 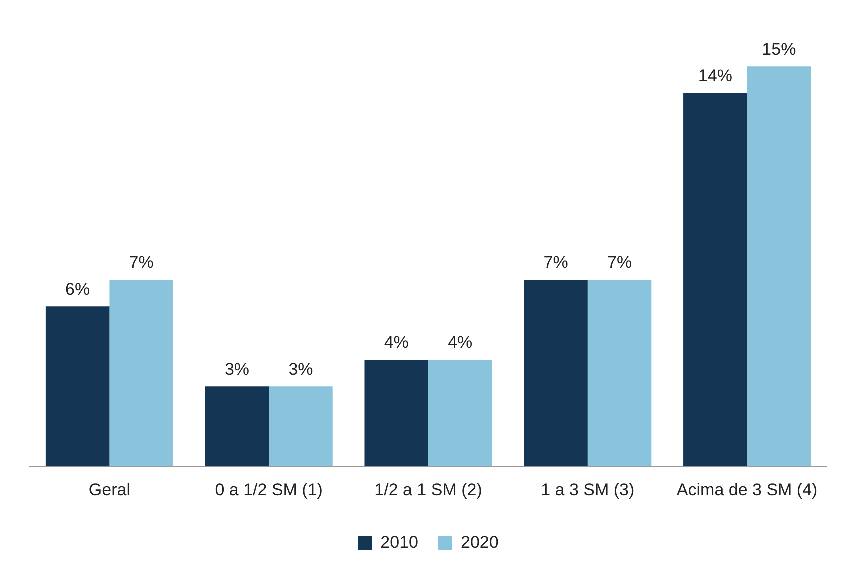 What do you see at coordinates (428, 490) in the screenshot?
I see `x-tick-label: 1/2 a 1 SM (2)` at bounding box center [428, 490].